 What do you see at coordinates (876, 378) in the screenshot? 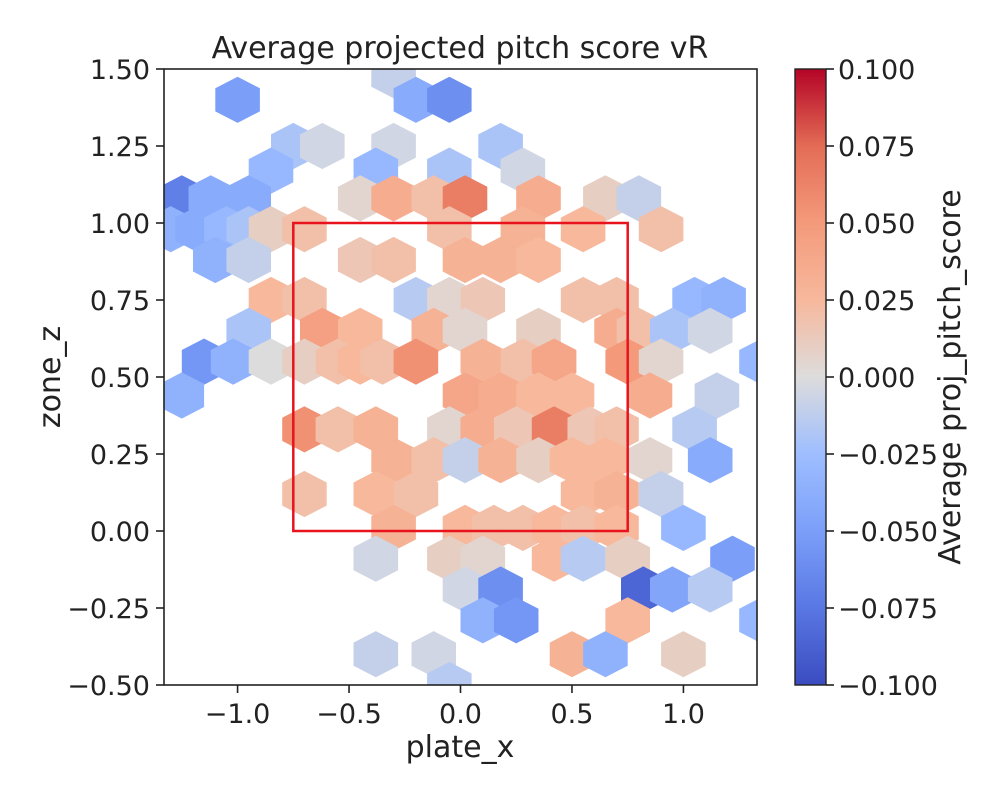
I see `colorbar-tick-label: 0.000` at bounding box center [876, 378].